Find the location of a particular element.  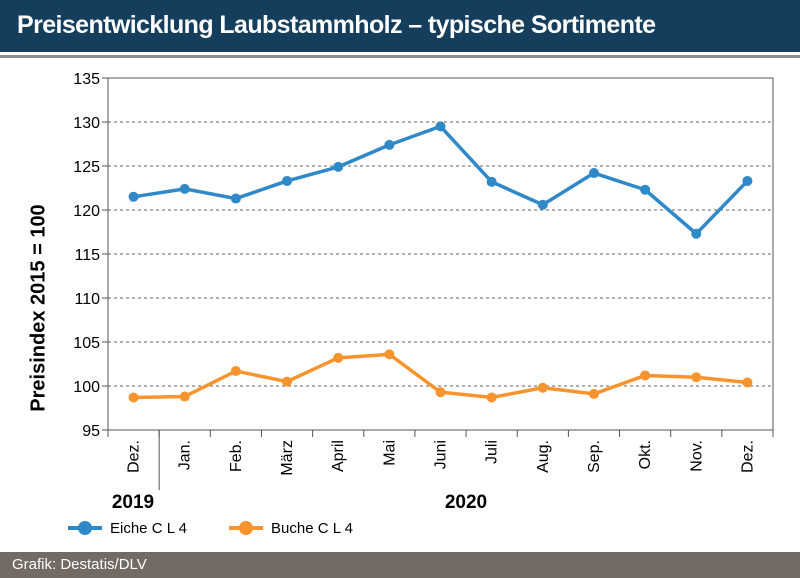

x-tick-label: April is located at coordinates (338, 456).